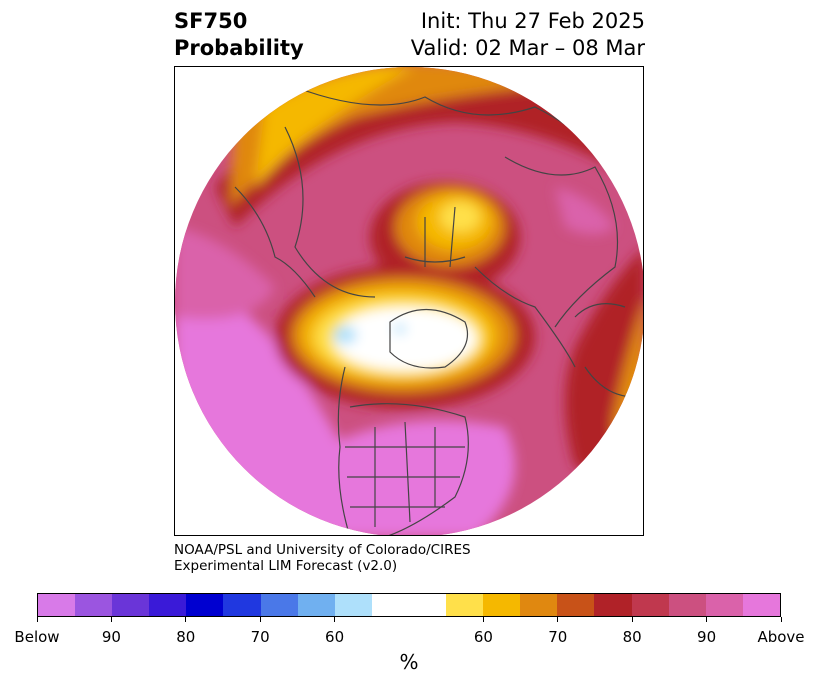  What do you see at coordinates (37, 637) in the screenshot?
I see `colorbar-tick-label: Below` at bounding box center [37, 637].